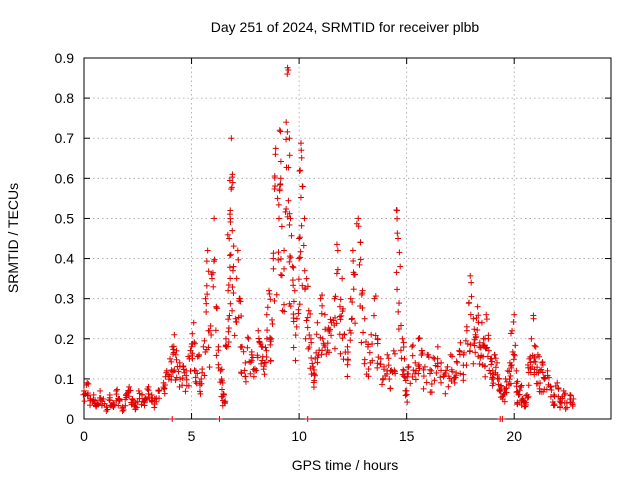 The width and height of the screenshot is (640, 480). I want to click on y-tick-label: 0.4, so click(65, 259).